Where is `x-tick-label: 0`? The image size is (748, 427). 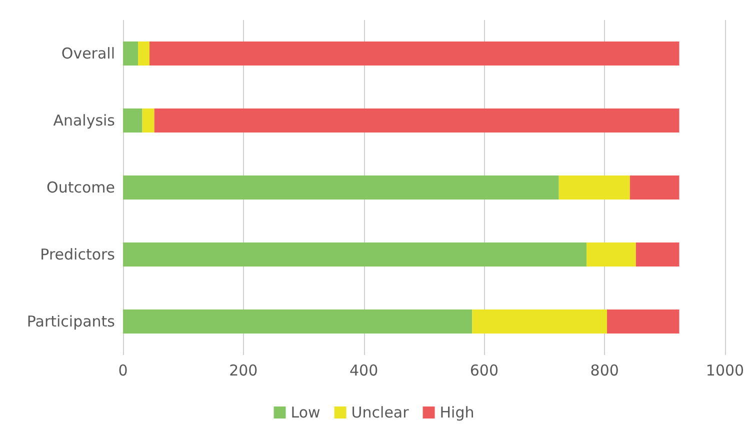 x-tick-label: 0 is located at coordinates (123, 371).